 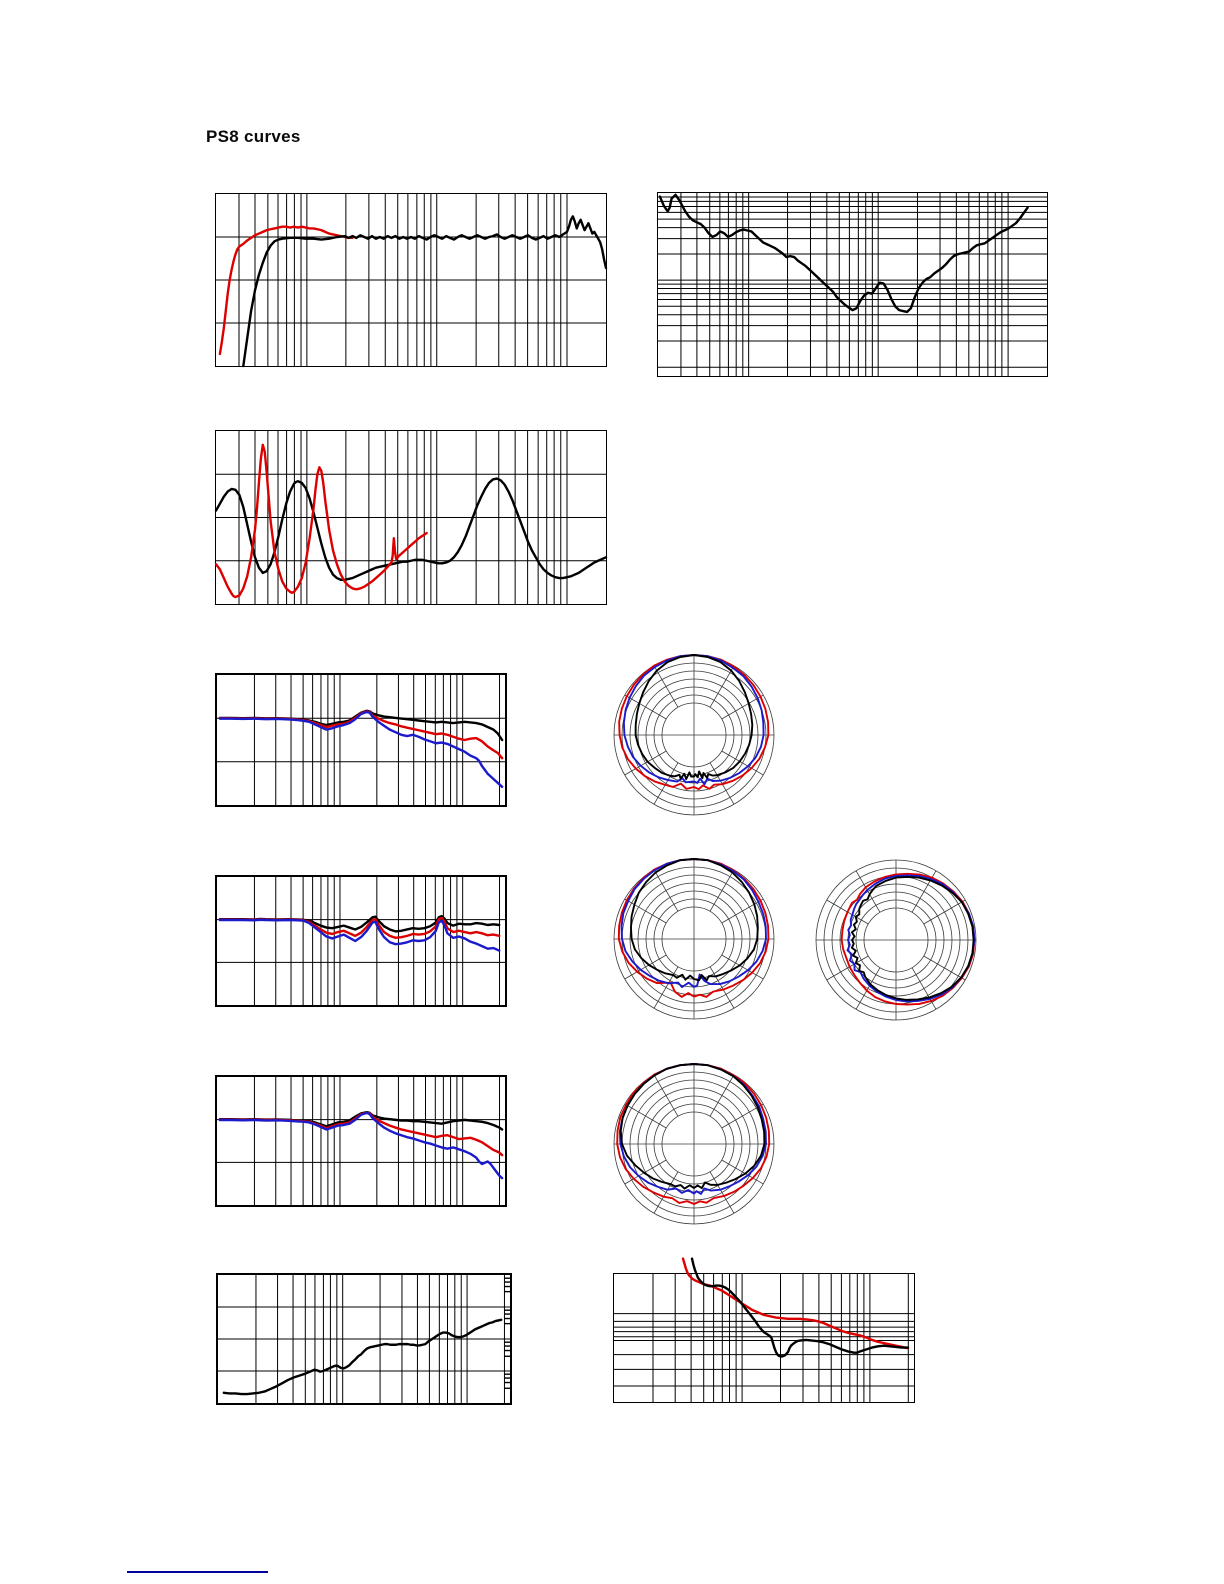 What do you see at coordinates (411, 517) in the screenshot?
I see `impedance-chart` at bounding box center [411, 517].